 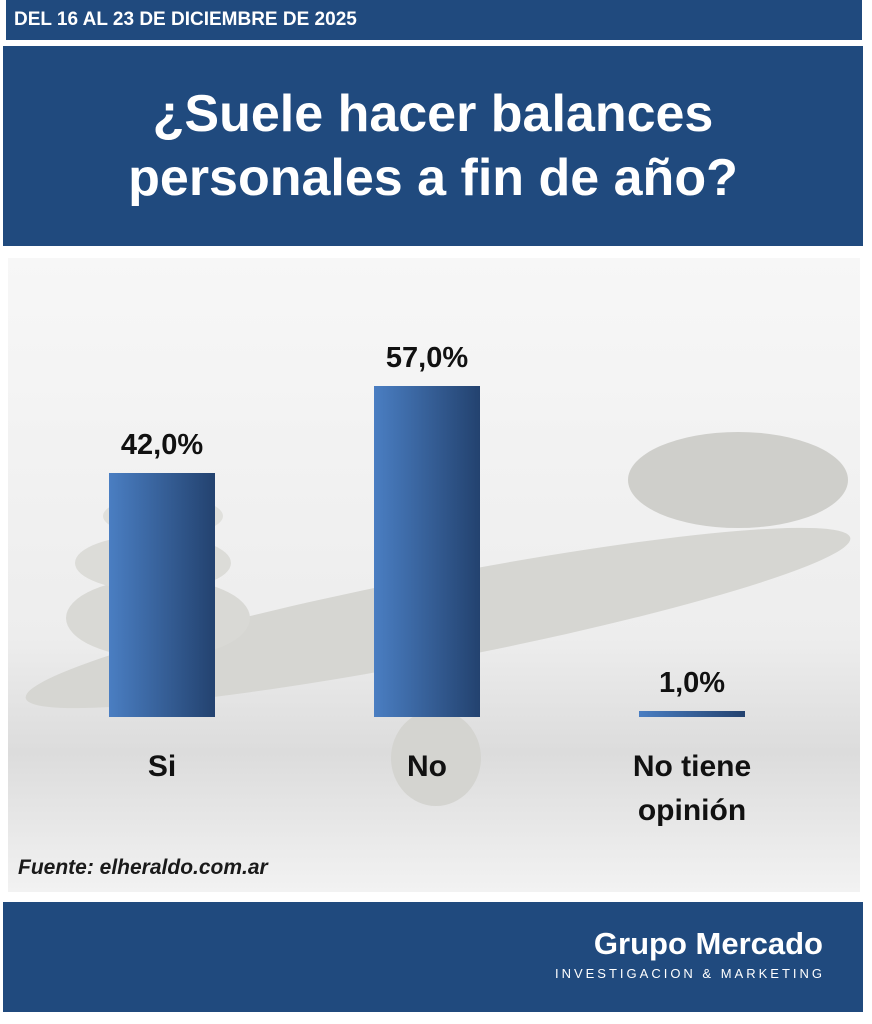 What do you see at coordinates (427, 766) in the screenshot?
I see `x-tick-label: No` at bounding box center [427, 766].